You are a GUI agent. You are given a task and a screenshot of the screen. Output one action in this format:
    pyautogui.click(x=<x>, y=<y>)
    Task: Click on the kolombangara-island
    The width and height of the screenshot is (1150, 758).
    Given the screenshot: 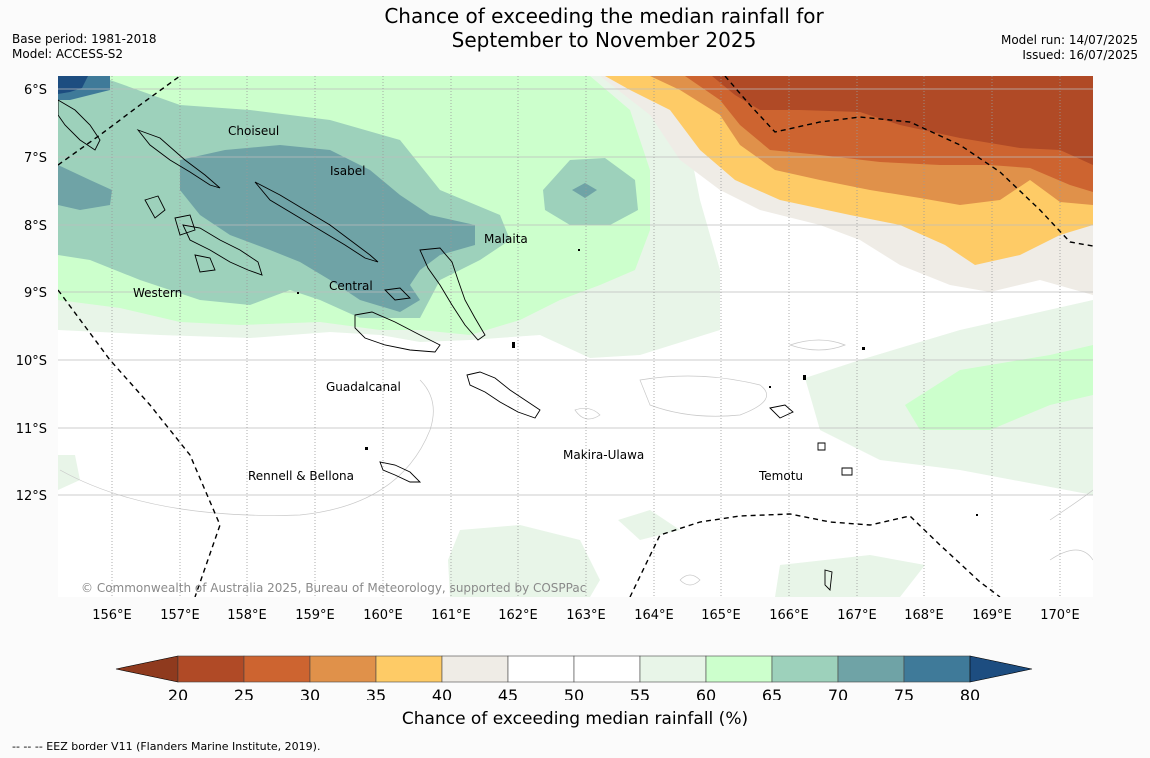 What is the action you would take?
    pyautogui.click(x=185, y=225)
    